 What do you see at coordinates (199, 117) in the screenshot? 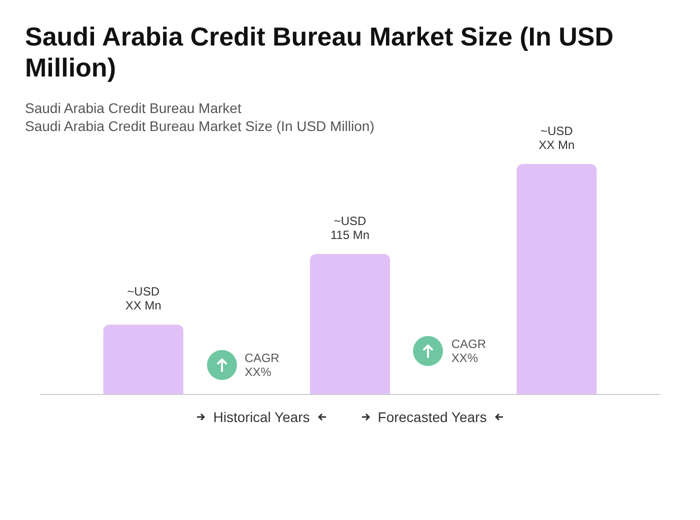
I see `chart-subtitle: Saudi Arabia Credit Bureau Market Saudi Arabia Credit Bureau Market Size (In USD Million)` at bounding box center [199, 117].